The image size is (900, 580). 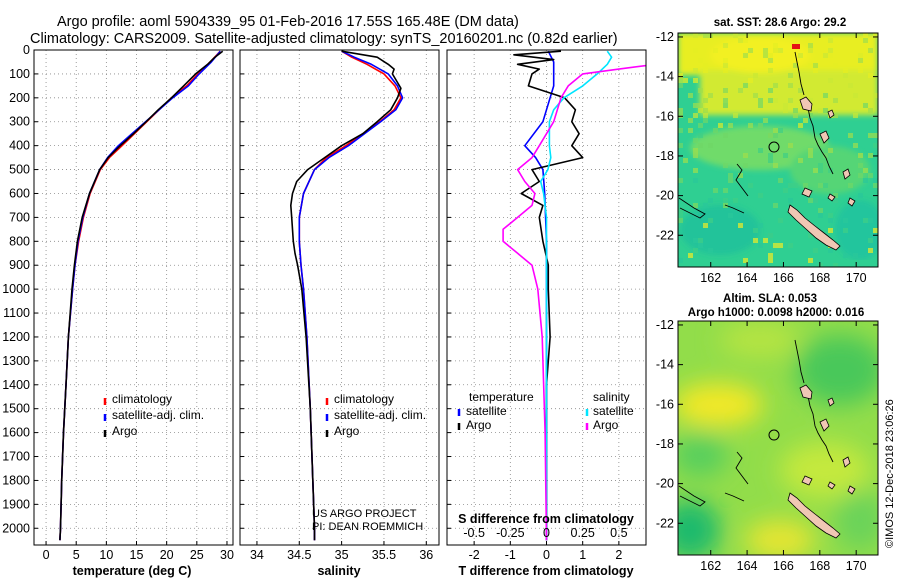 I want to click on x-tick-label: 35, so click(x=342, y=555).